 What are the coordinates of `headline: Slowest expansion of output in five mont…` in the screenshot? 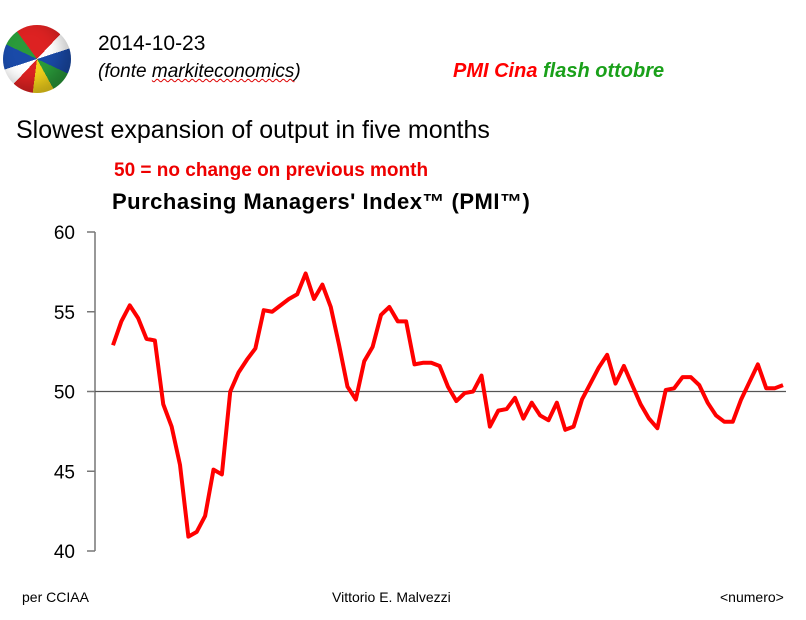 It's located at (253, 130).